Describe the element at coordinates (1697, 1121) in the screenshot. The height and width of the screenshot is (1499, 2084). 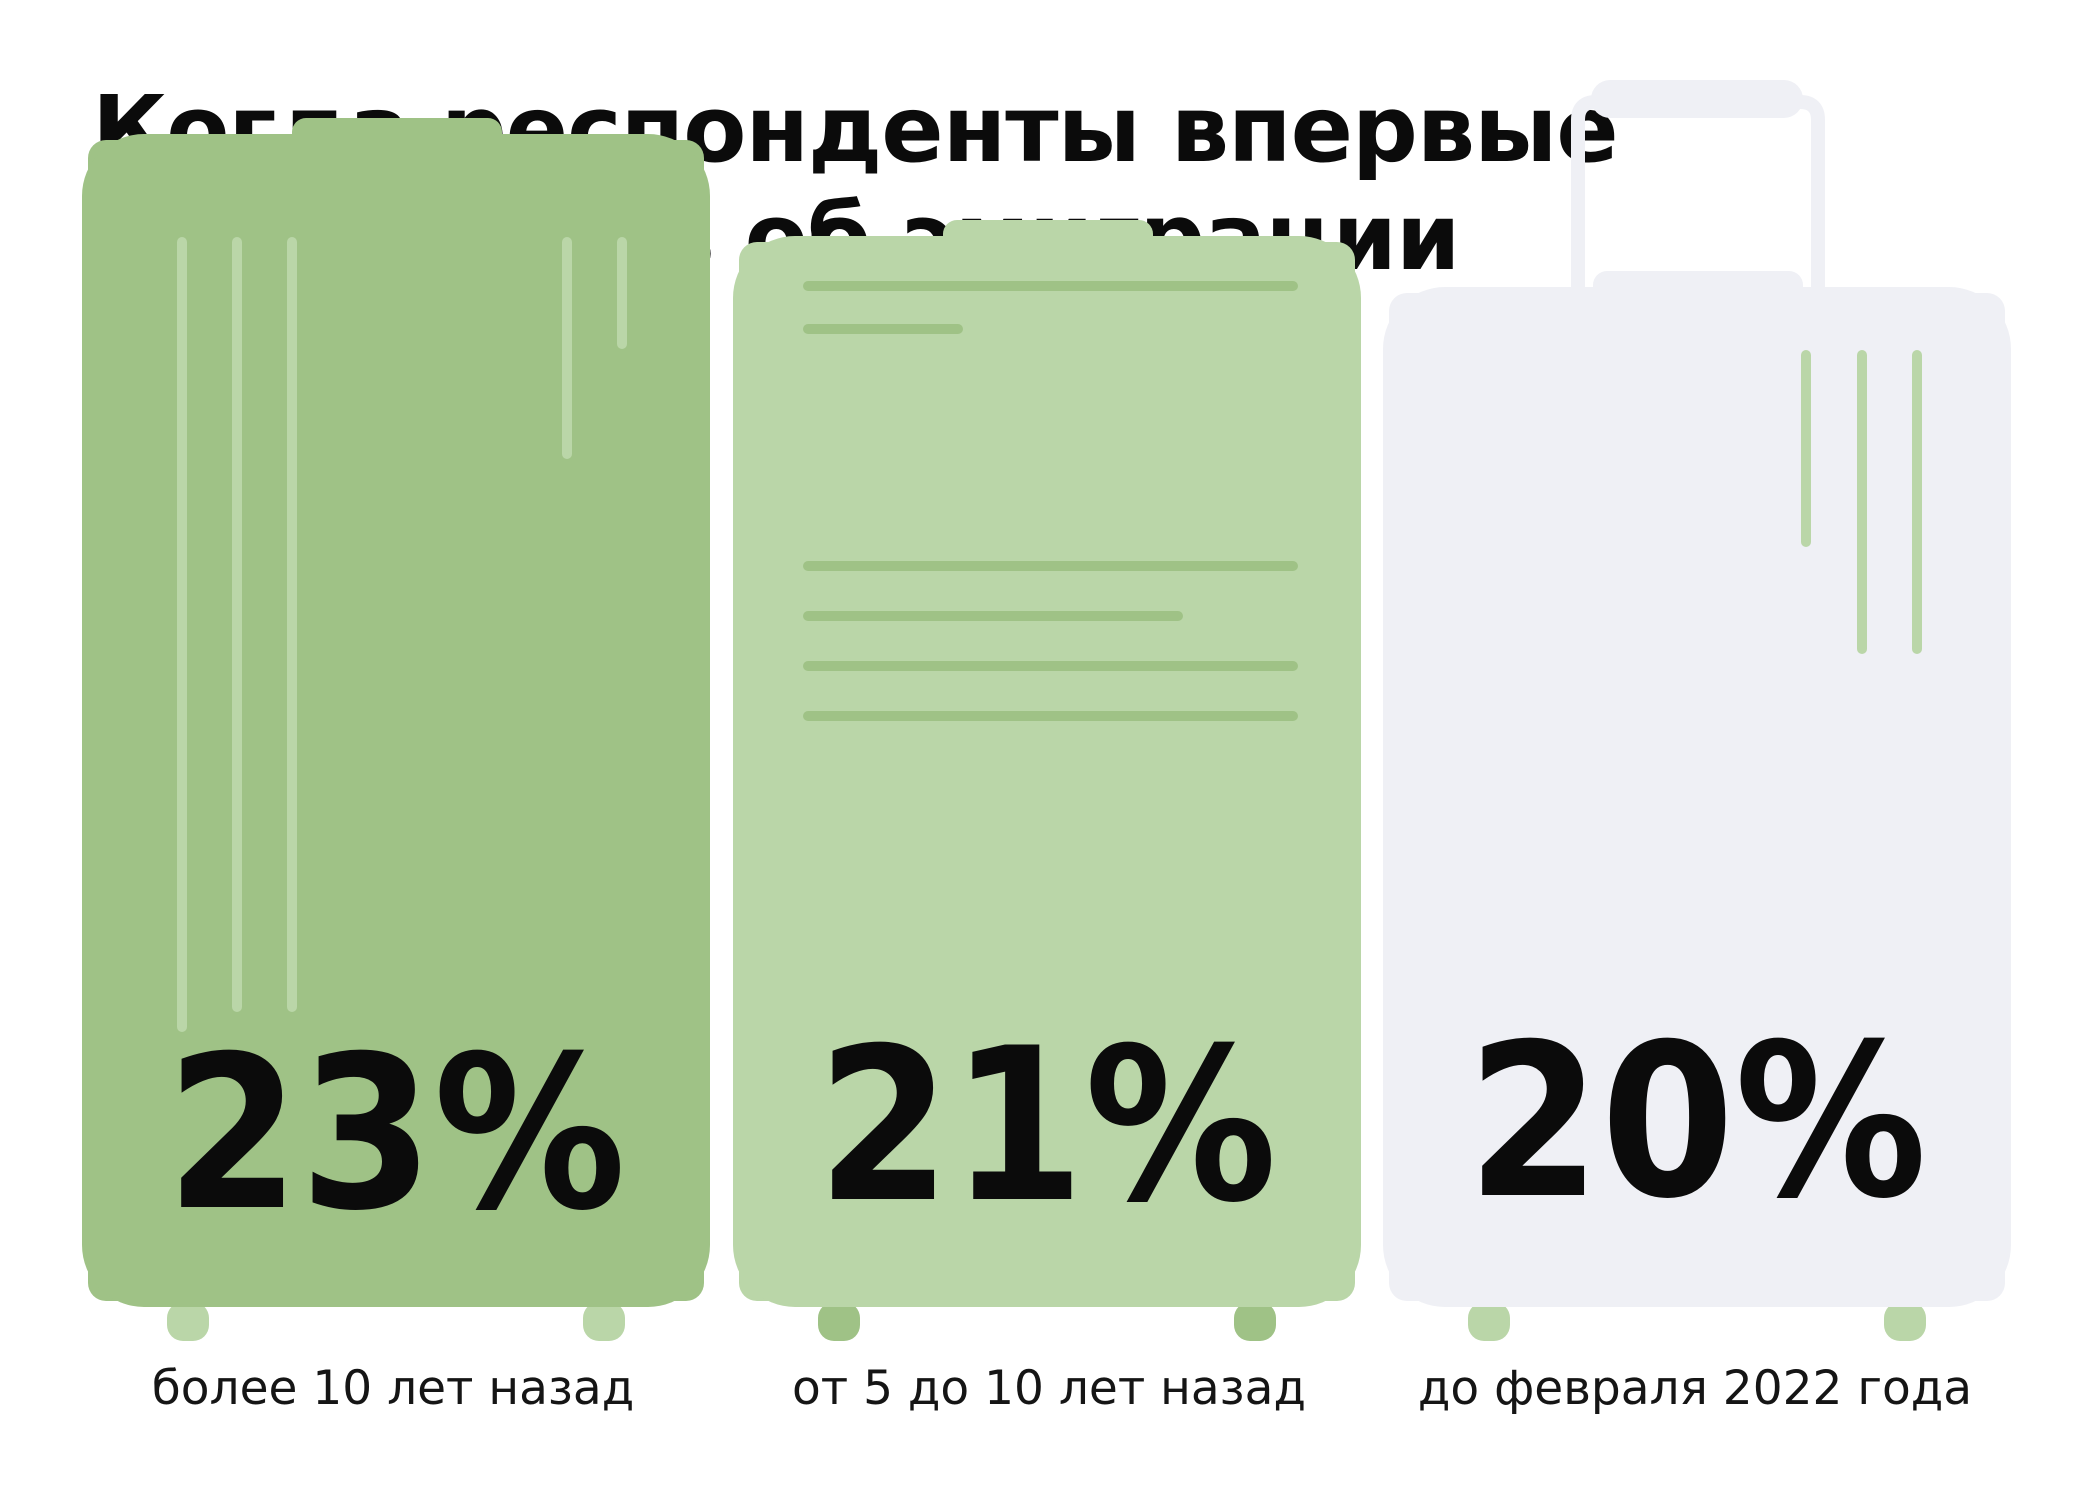
I see `data-label-3: 20%` at that location.